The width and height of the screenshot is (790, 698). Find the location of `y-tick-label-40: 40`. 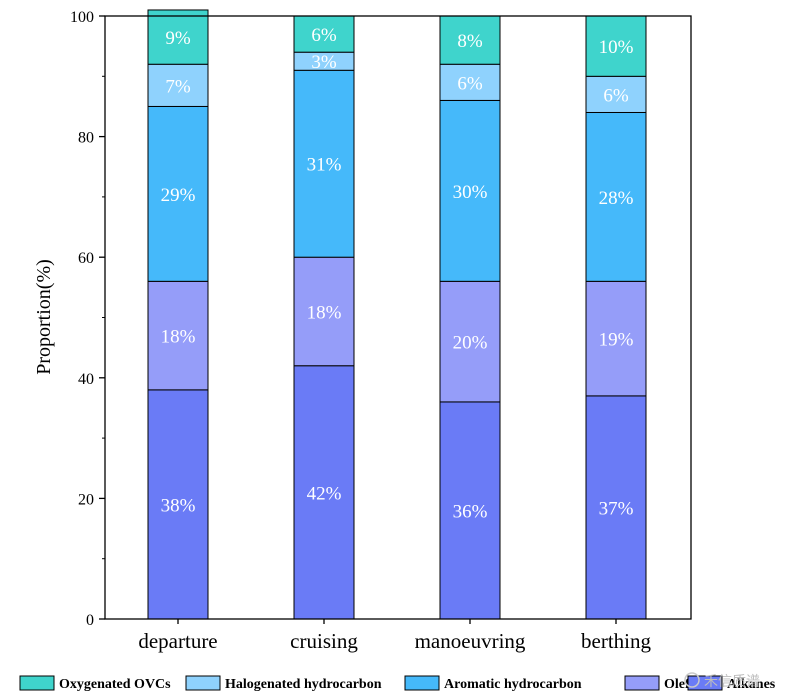

y-tick-label-40: 40 is located at coordinates (86, 379).